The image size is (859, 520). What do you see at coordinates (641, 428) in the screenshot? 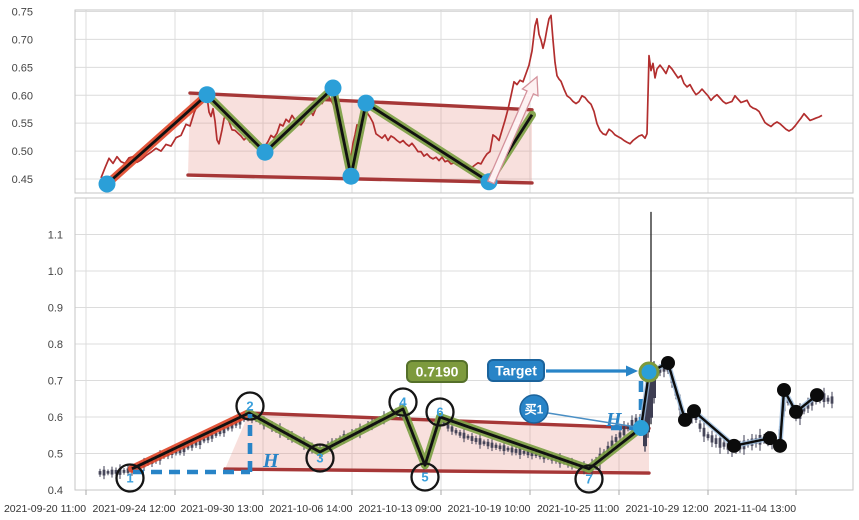
I see `buy-point-dot` at bounding box center [641, 428].